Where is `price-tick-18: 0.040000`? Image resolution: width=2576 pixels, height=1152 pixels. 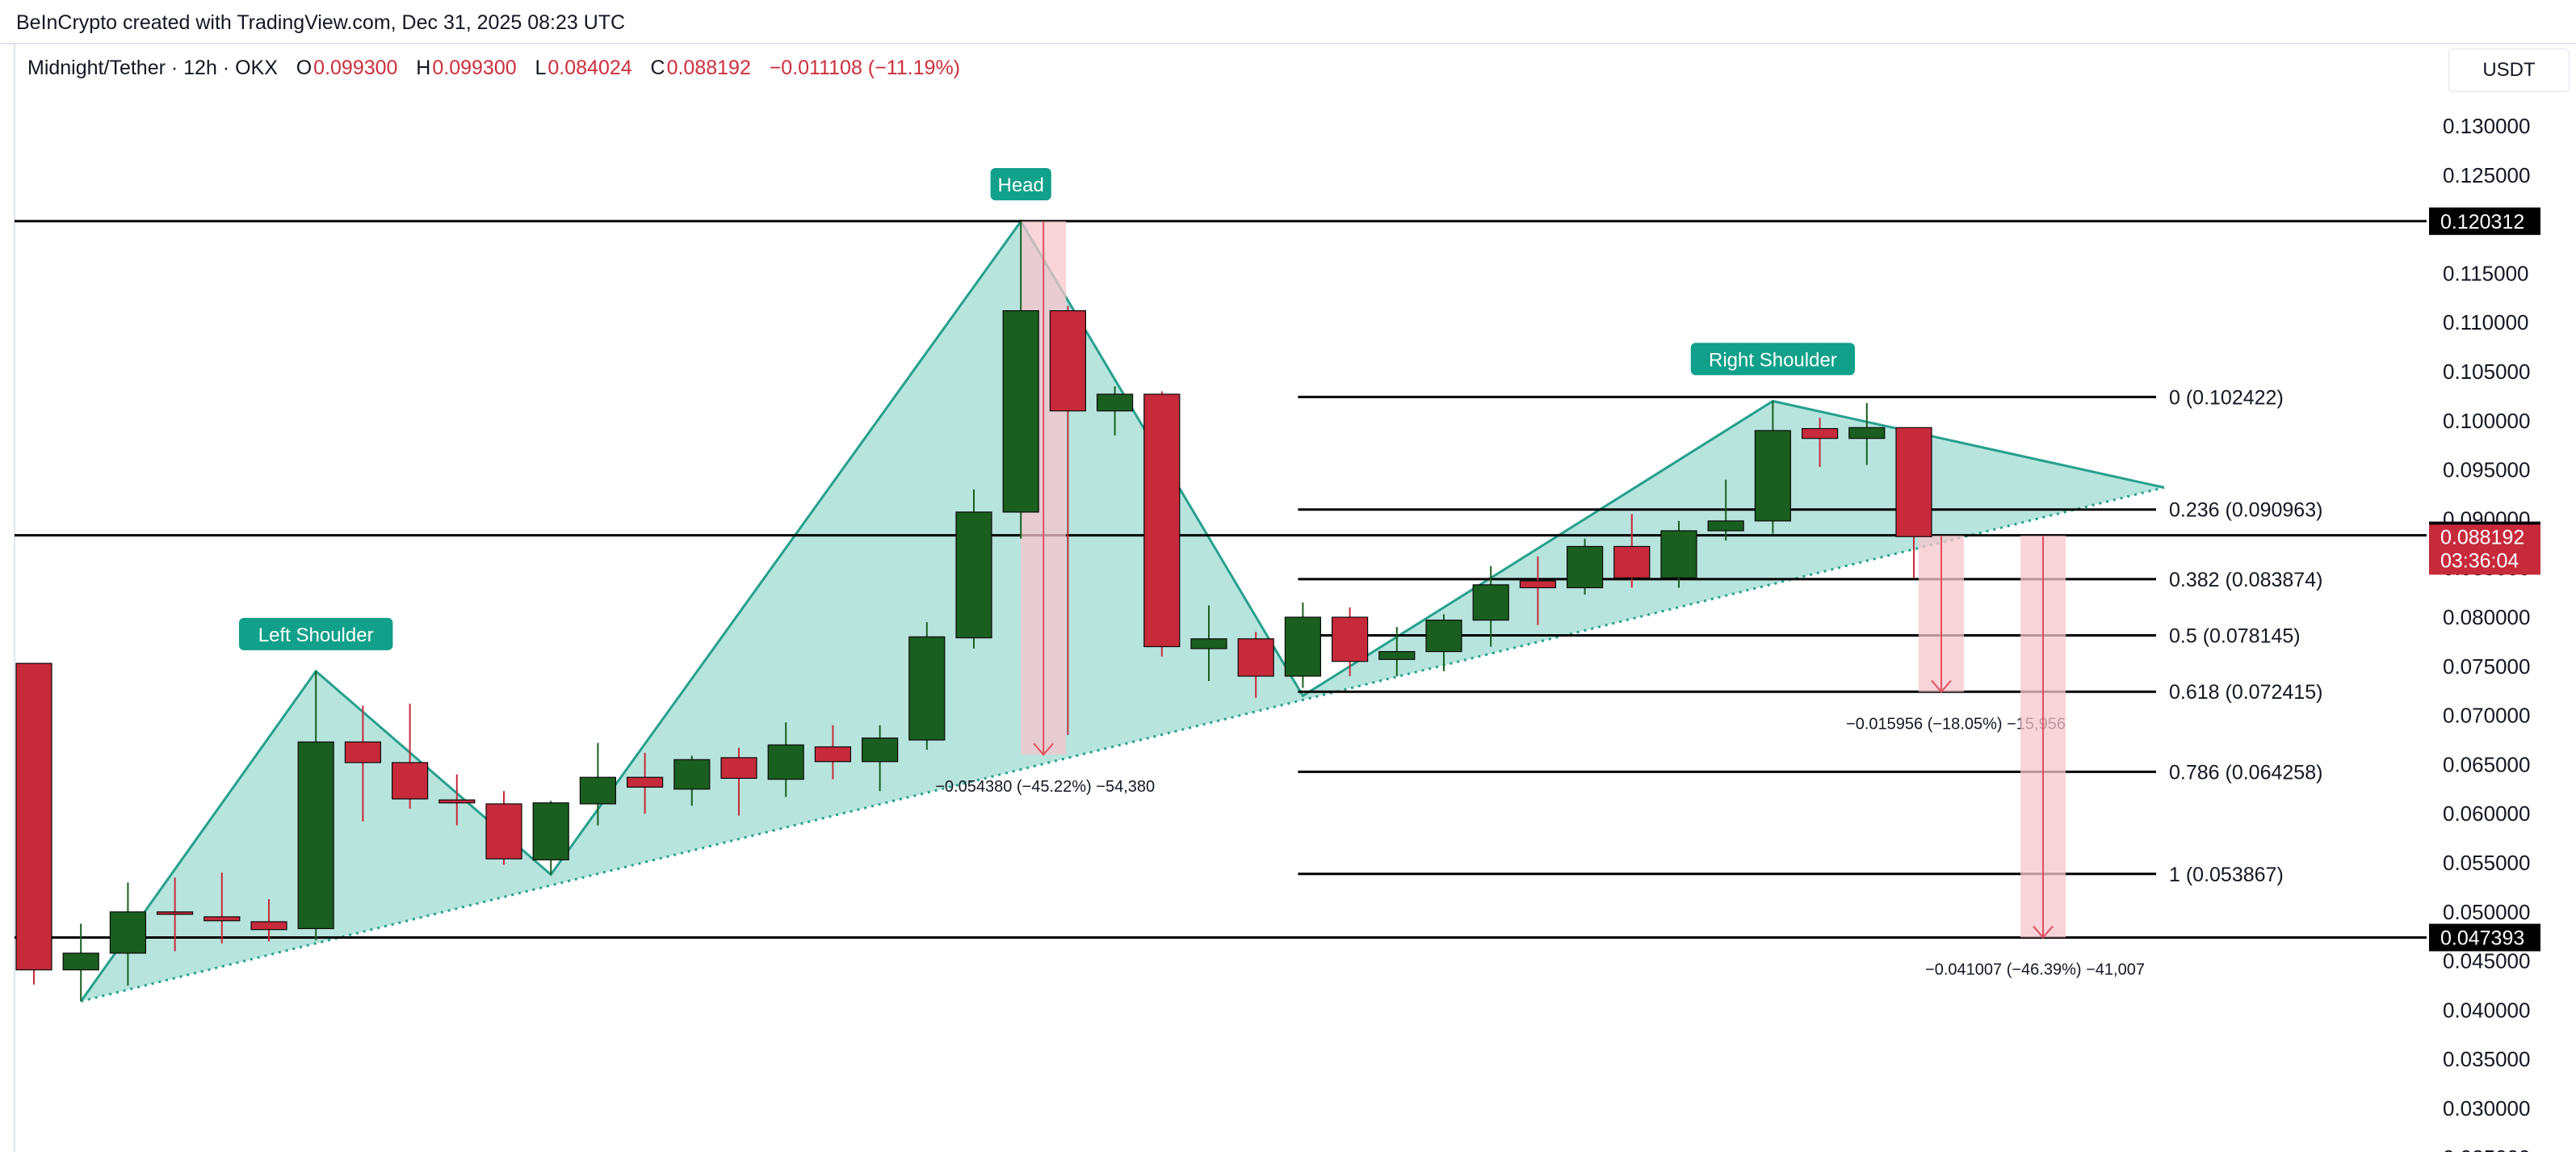 price-tick-18: 0.040000 is located at coordinates (2486, 1010).